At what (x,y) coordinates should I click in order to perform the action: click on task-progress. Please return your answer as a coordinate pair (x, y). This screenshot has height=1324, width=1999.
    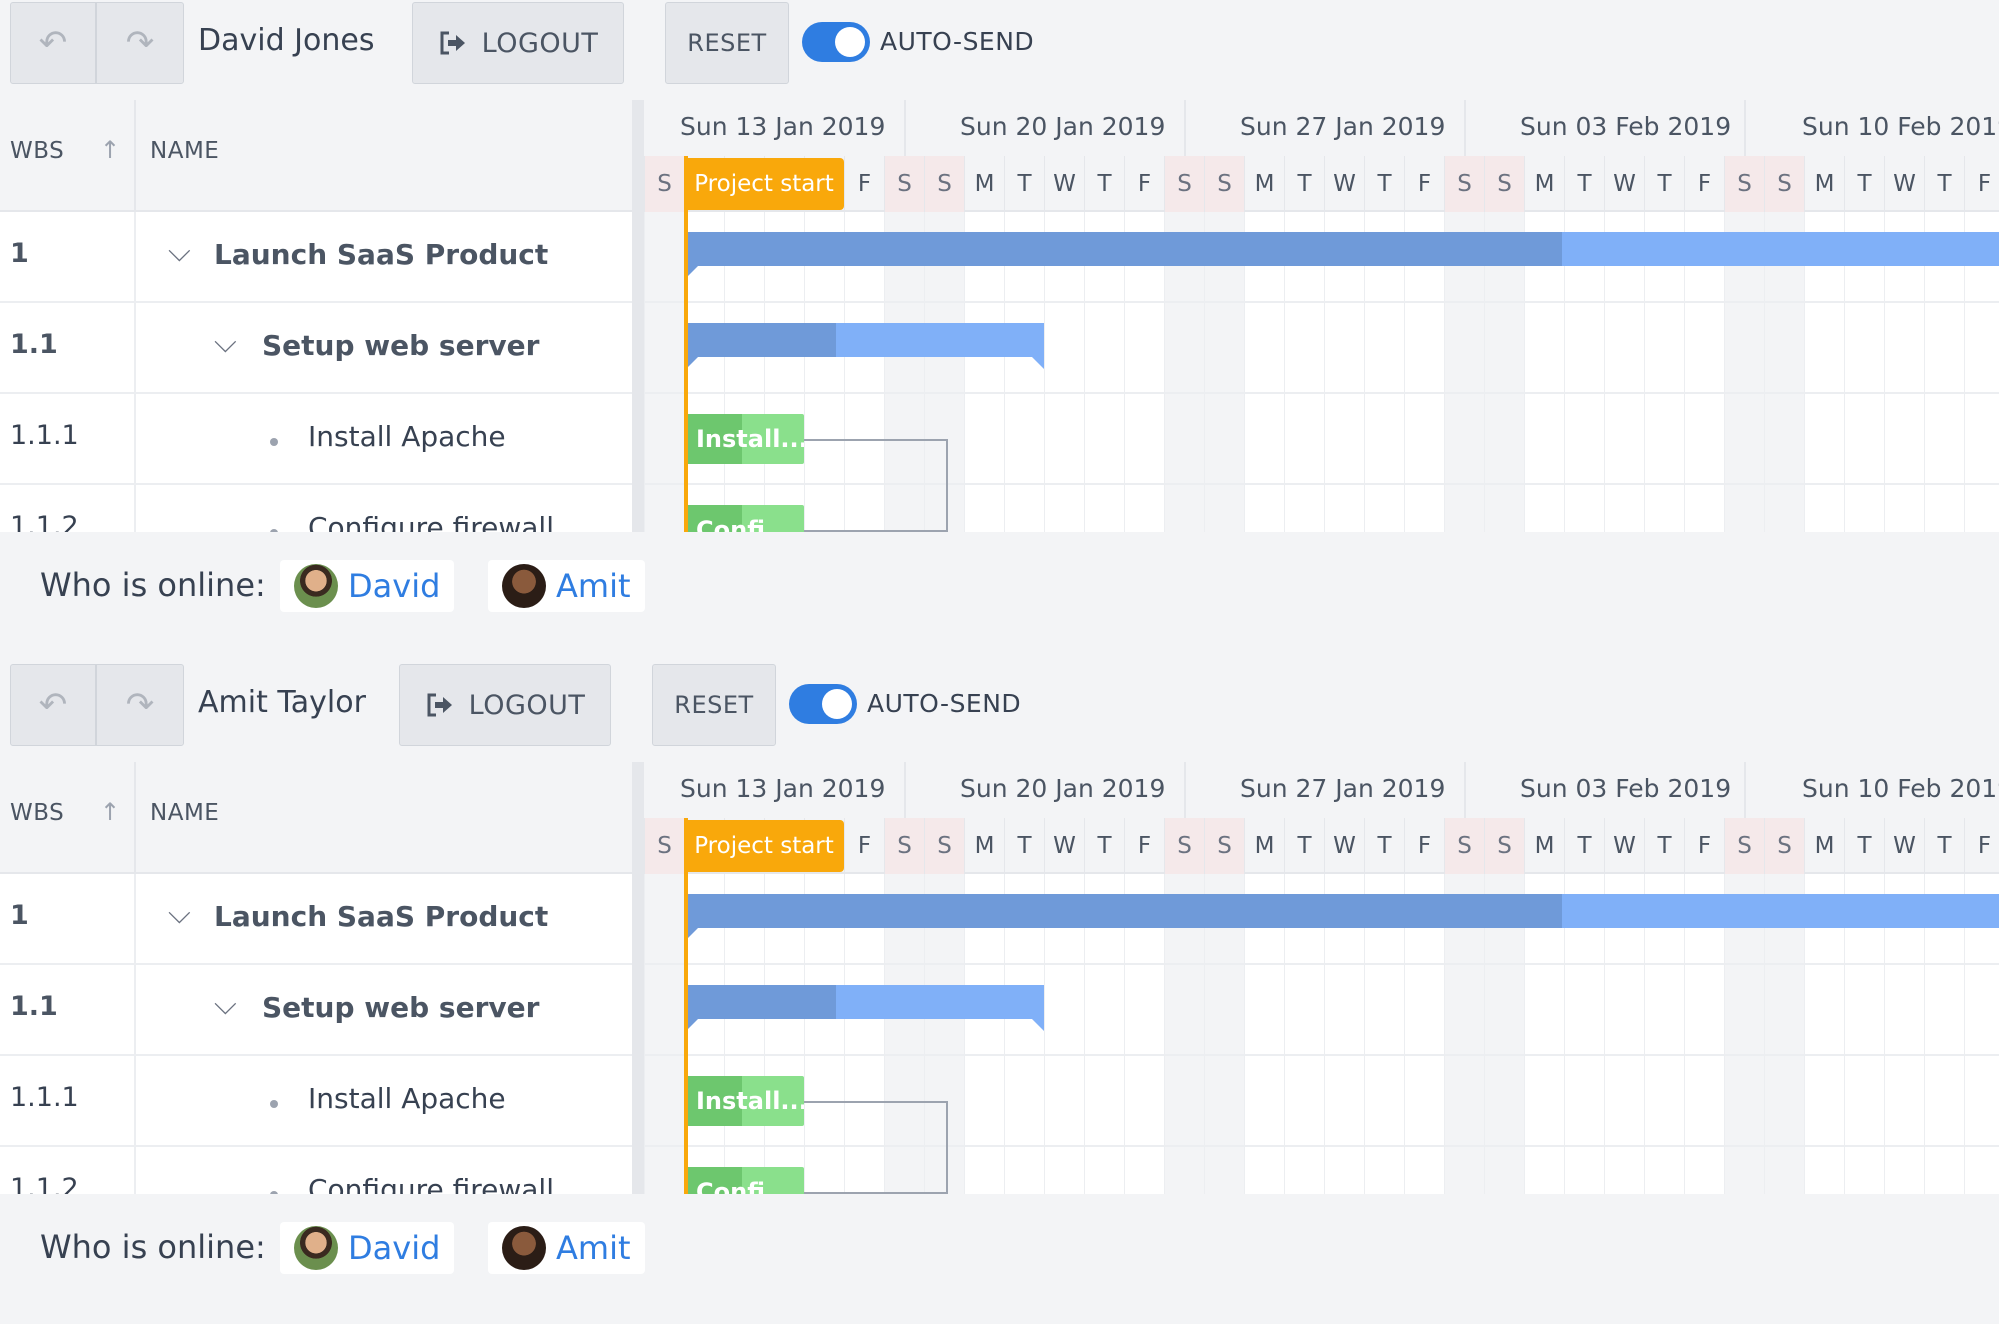
    Looking at the image, I should click on (714, 439).